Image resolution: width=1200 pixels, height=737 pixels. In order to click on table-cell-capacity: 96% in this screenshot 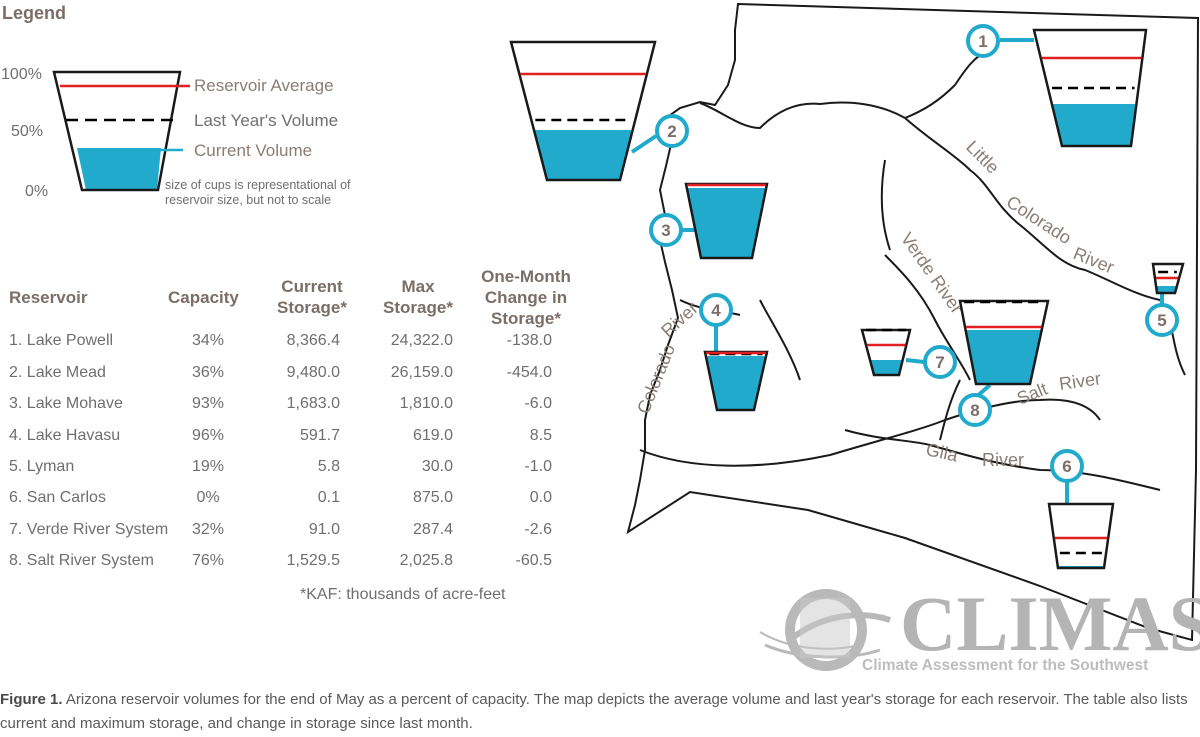, I will do `click(208, 435)`.